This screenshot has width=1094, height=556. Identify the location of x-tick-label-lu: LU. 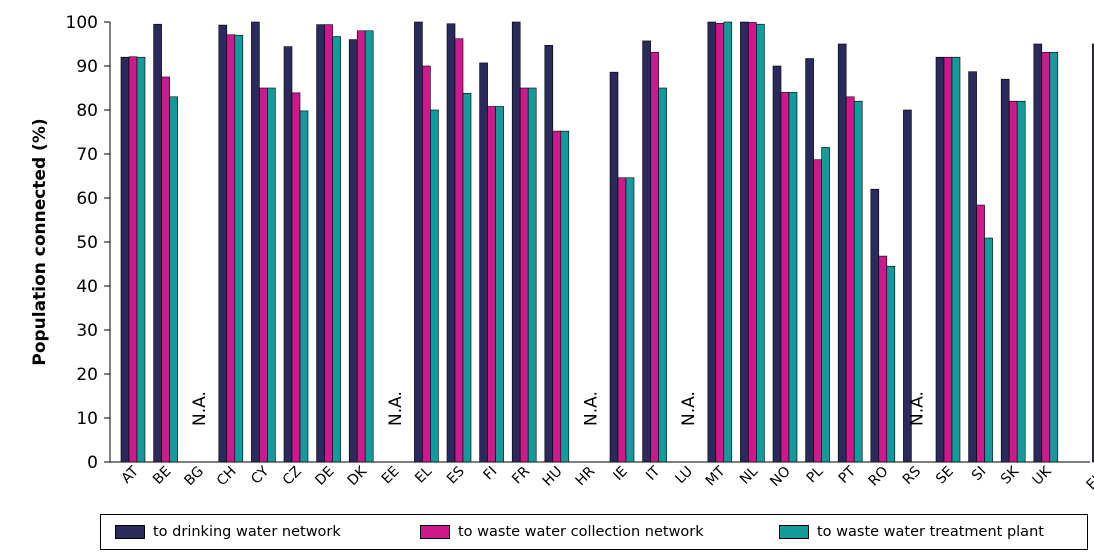
(684, 476).